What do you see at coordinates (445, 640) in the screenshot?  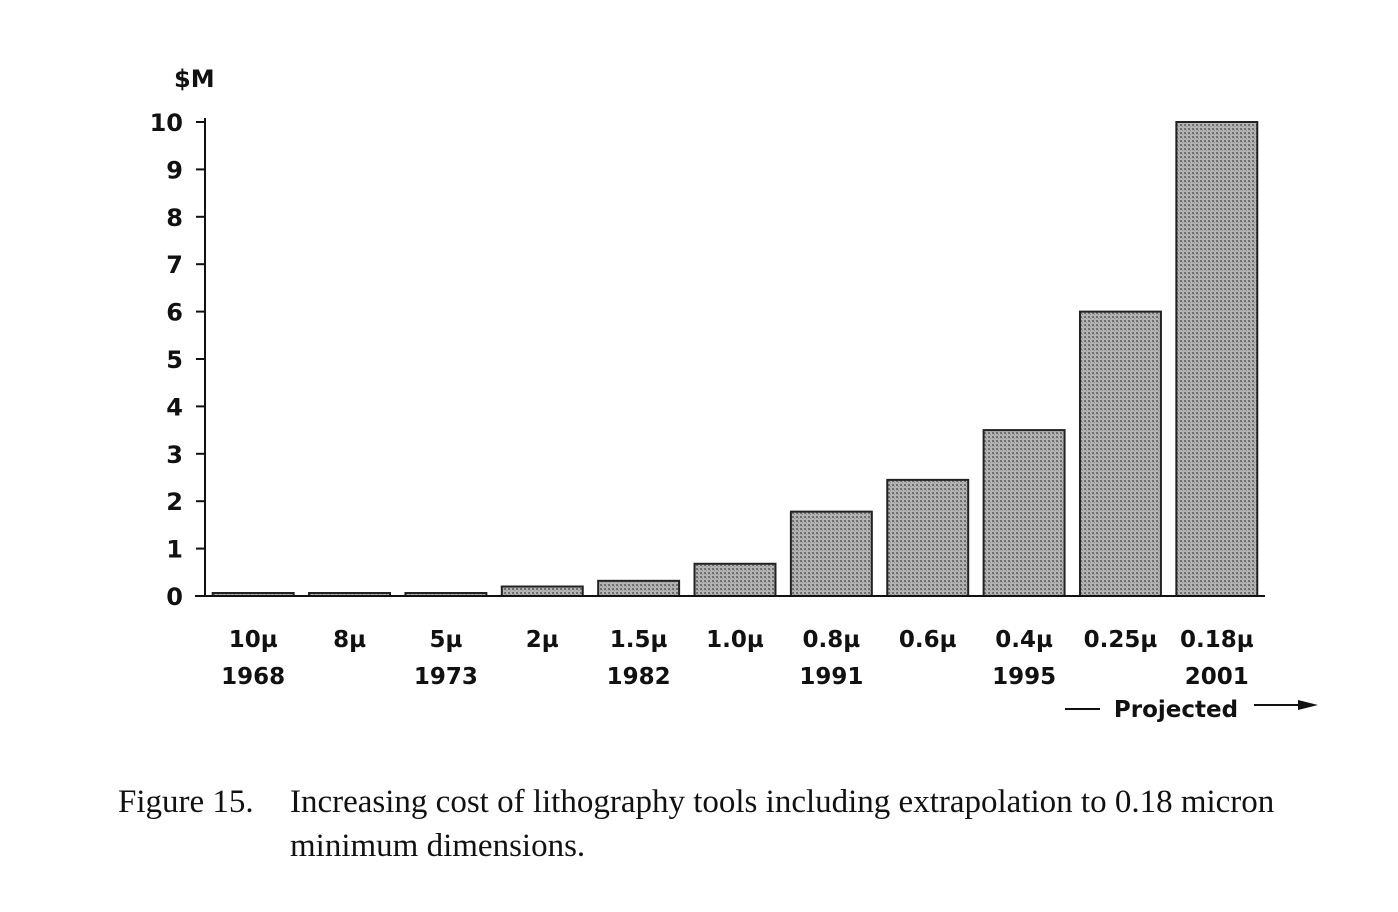 I see `x-tick-label: 5µ` at bounding box center [445, 640].